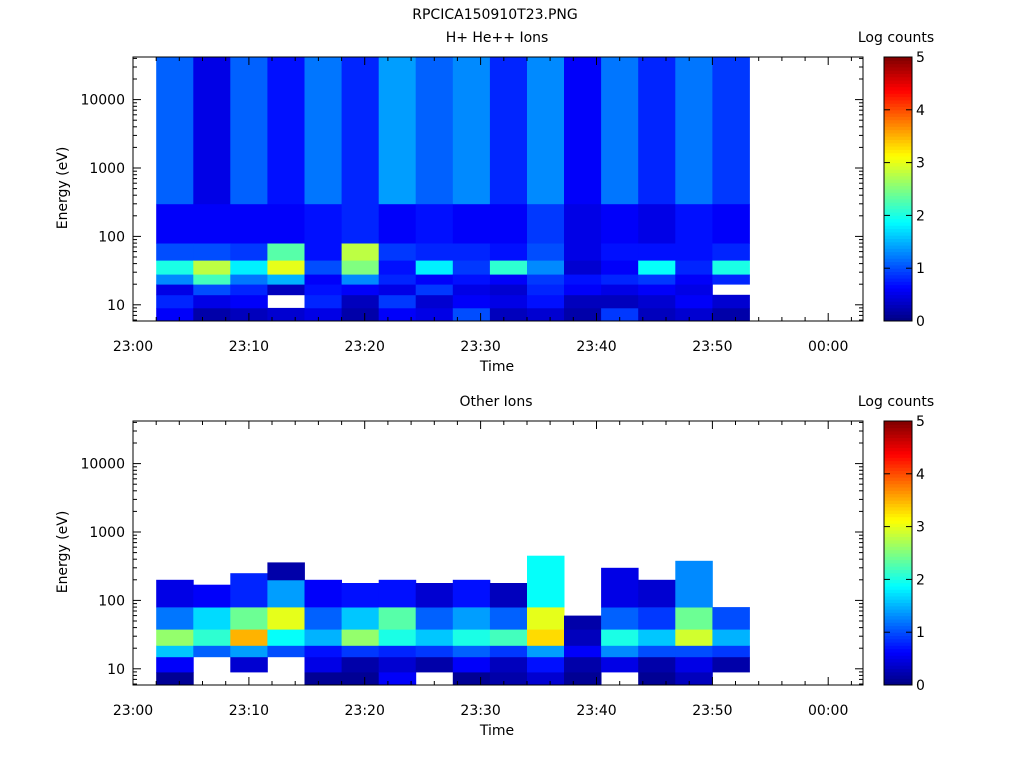  Describe the element at coordinates (920, 164) in the screenshot. I see `colorbar-tick-label: 3` at that location.